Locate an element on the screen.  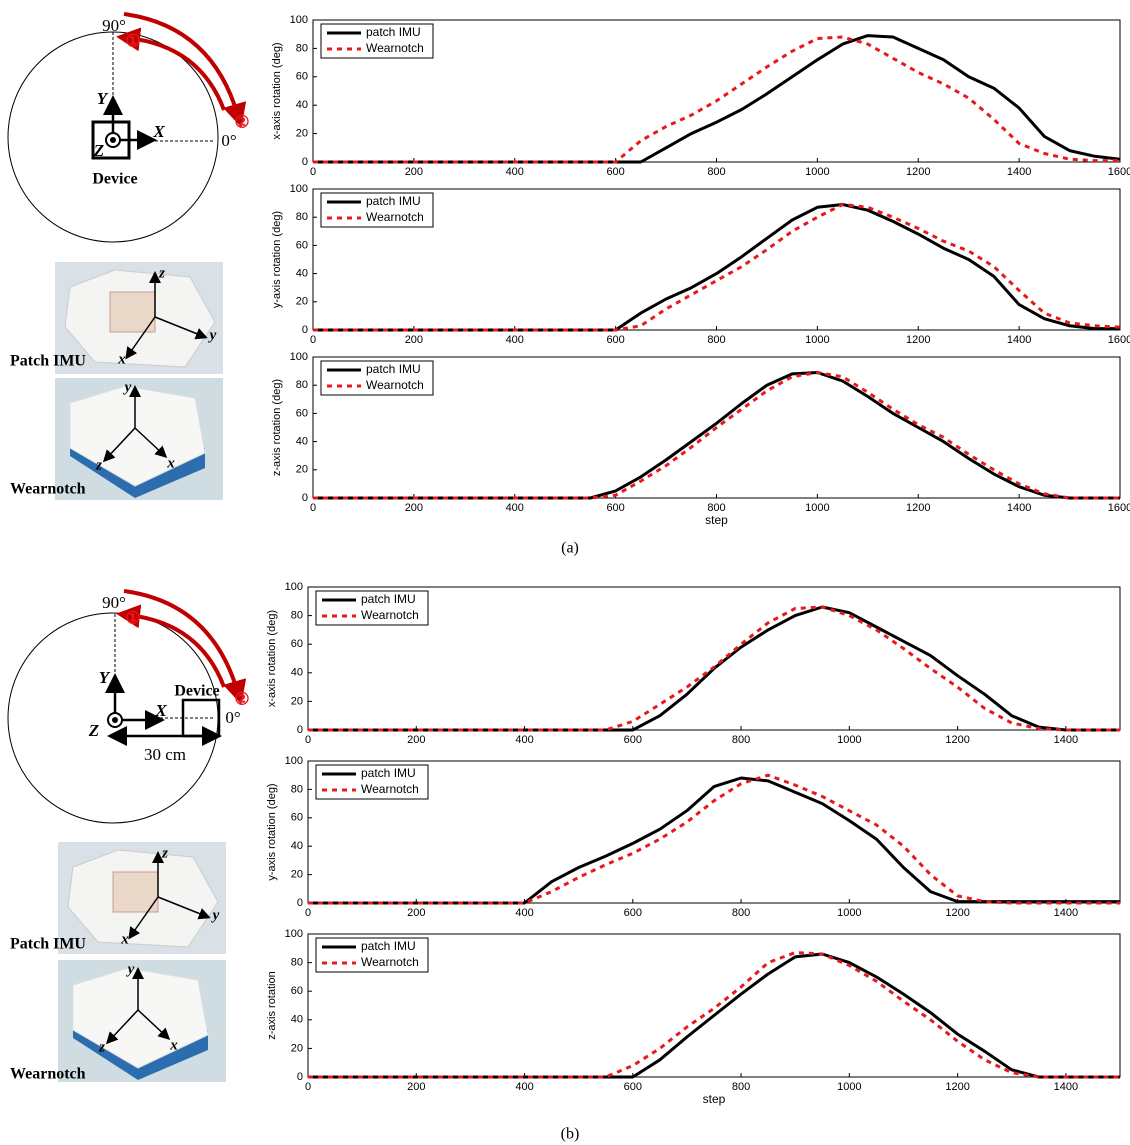
y-axis-label: x-axis rotation (deg) is located at coordinates (277, 90).